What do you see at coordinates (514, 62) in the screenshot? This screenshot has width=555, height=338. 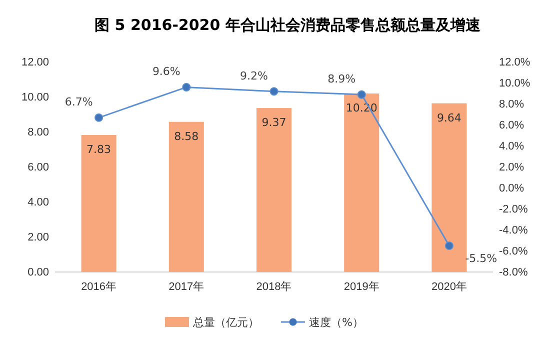 I see `y2-tick-label: 12.0%` at bounding box center [514, 62].